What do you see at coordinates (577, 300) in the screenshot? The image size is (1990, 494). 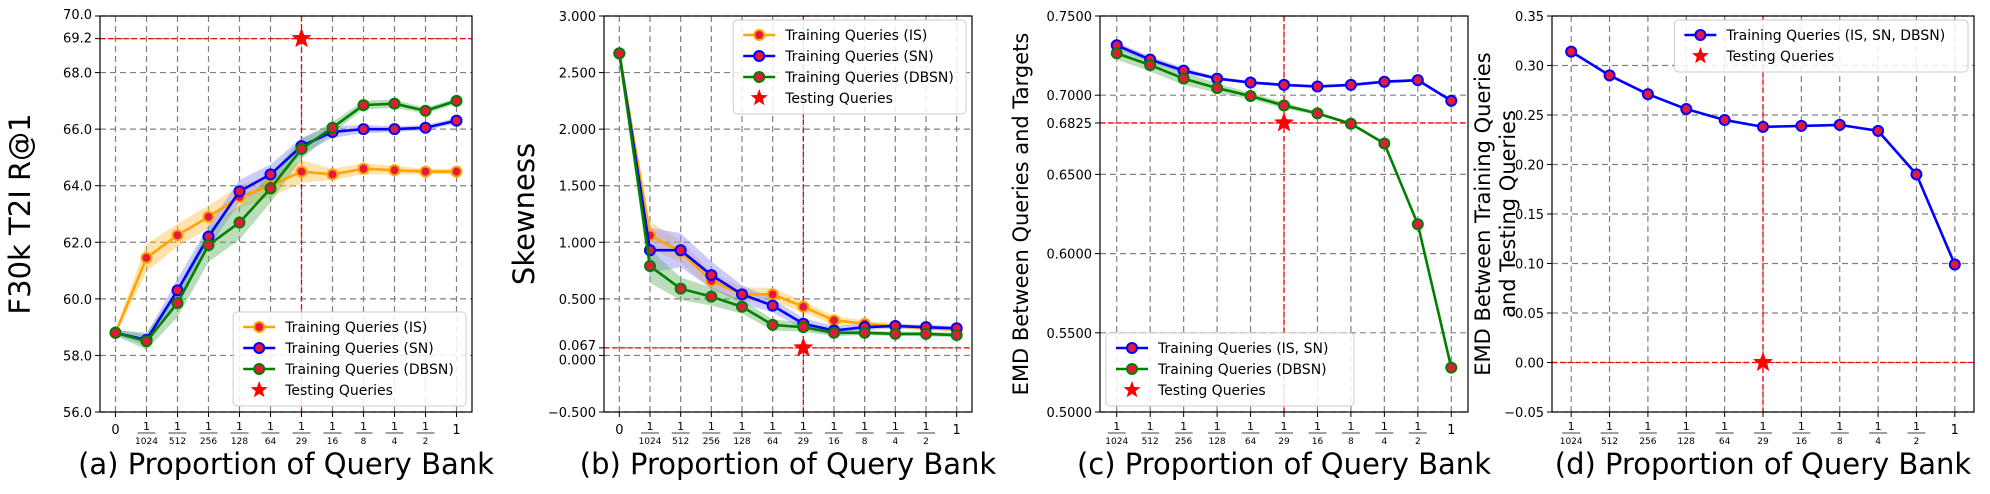 I see `y-tick-label: 0.500` at bounding box center [577, 300].